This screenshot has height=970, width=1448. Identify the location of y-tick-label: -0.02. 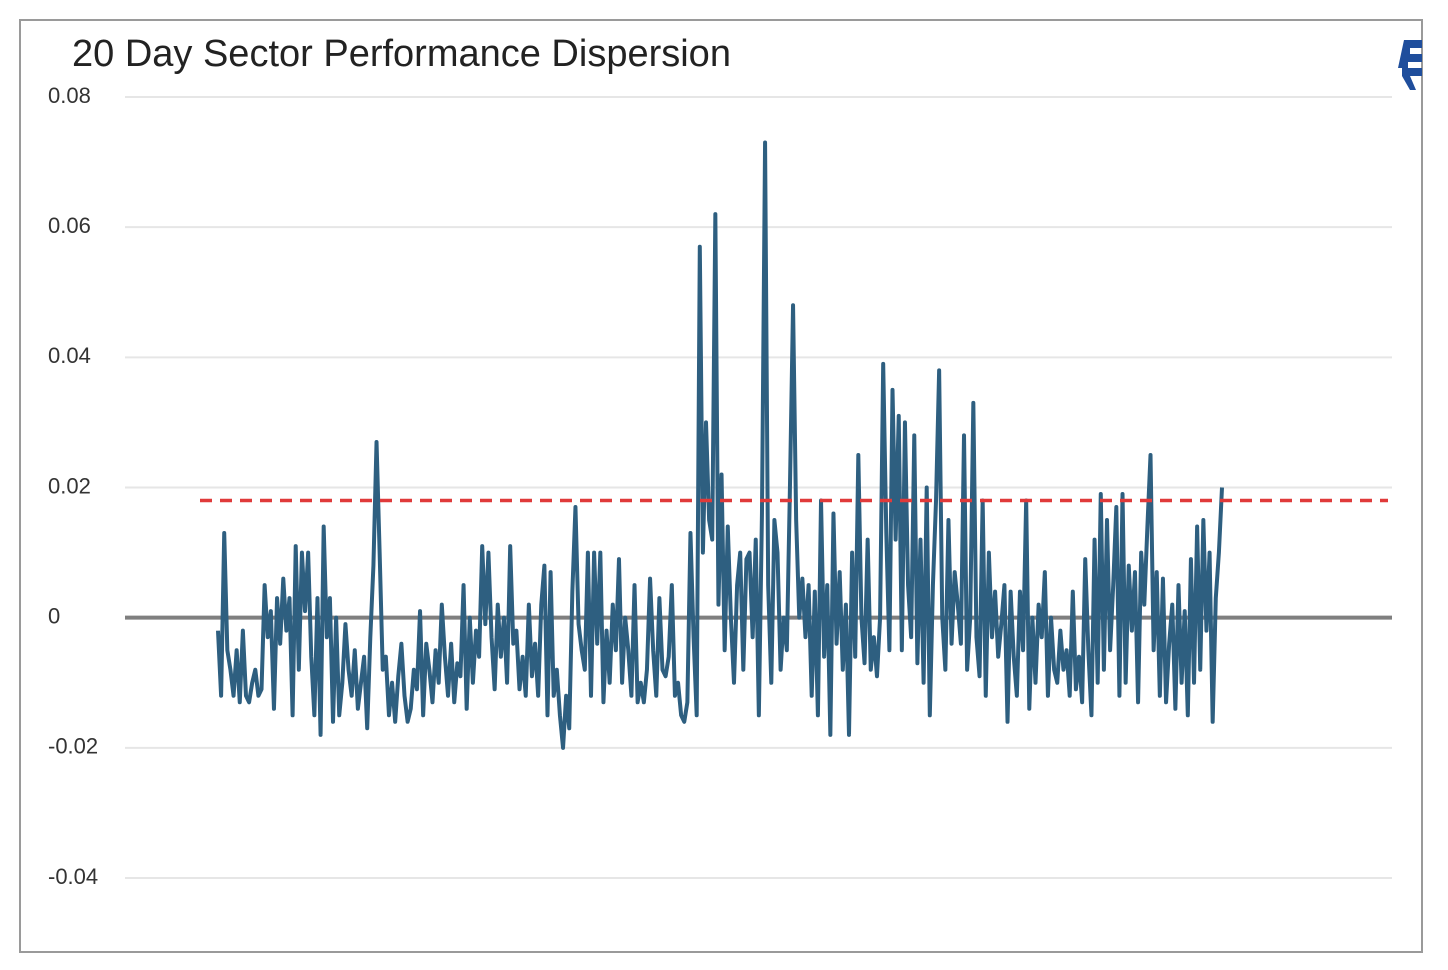
(73, 746).